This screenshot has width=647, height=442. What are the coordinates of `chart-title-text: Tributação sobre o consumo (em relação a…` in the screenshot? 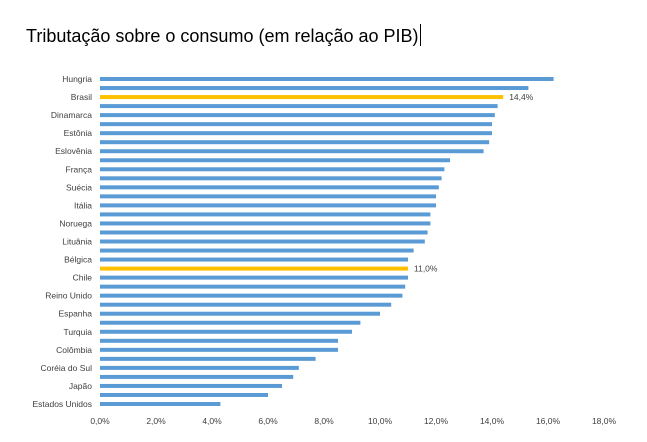 It's located at (222, 36).